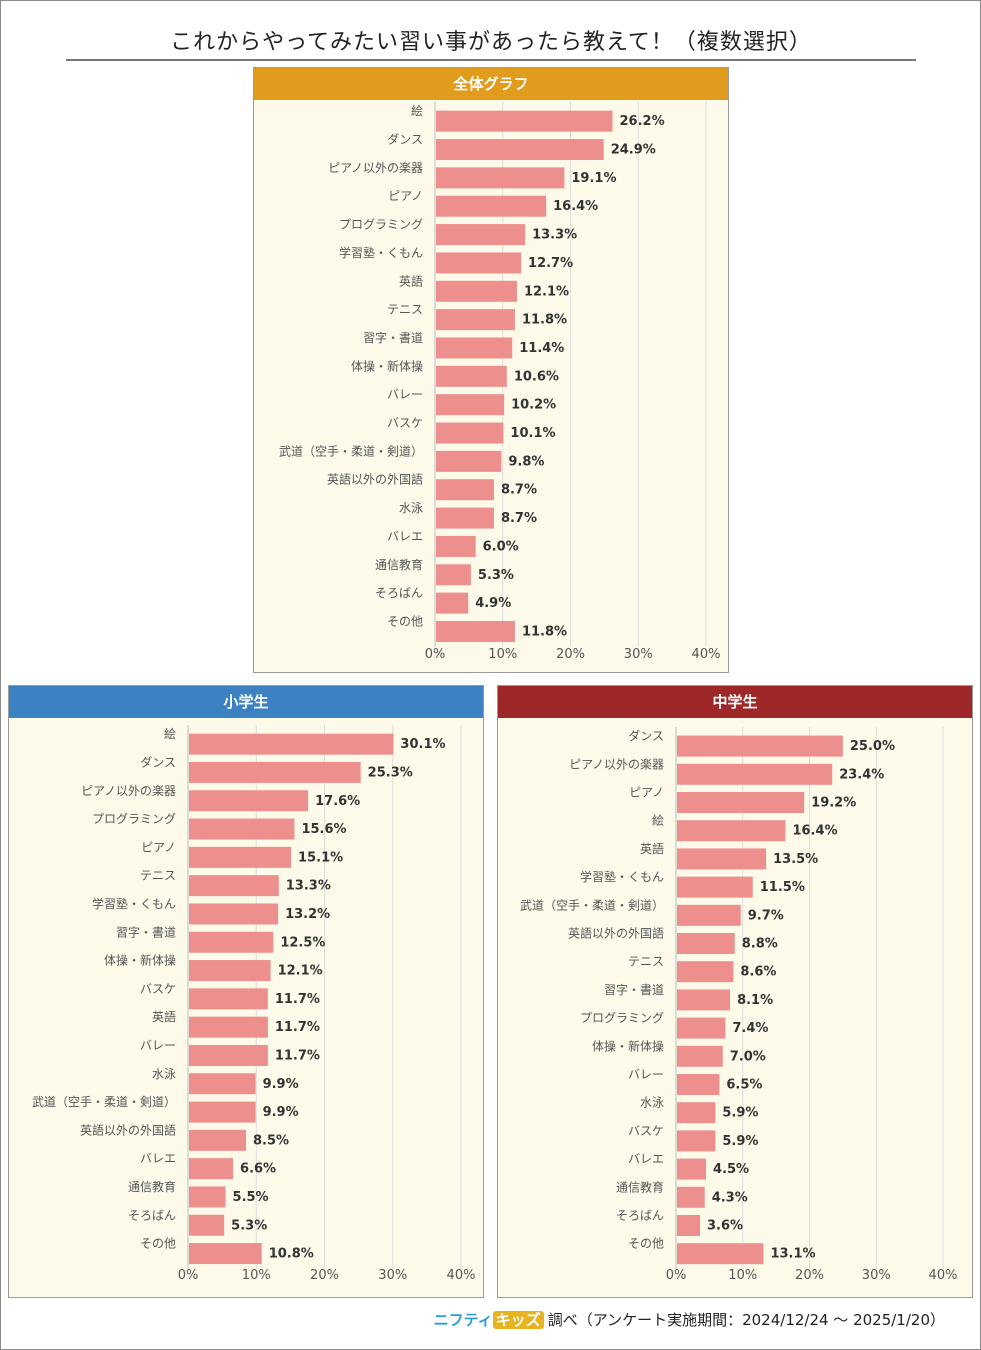 This screenshot has width=981, height=1350. I want to click on overall-value-label: 8.7%, so click(519, 490).